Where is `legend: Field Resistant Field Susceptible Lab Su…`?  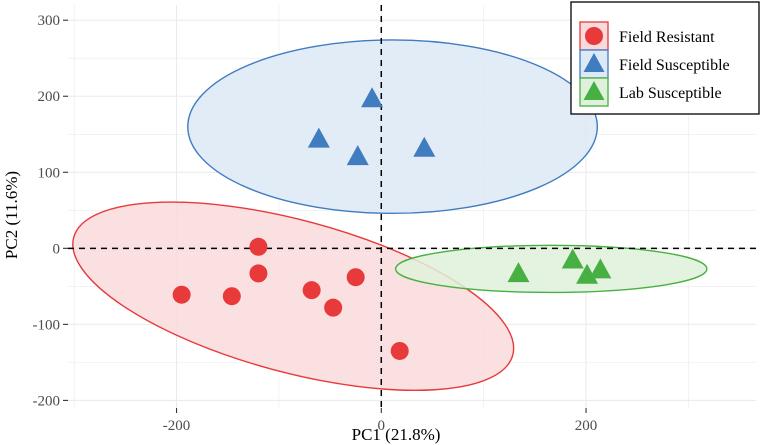
legend: Field Resistant Field Susceptible Lab Su… is located at coordinates (665, 58).